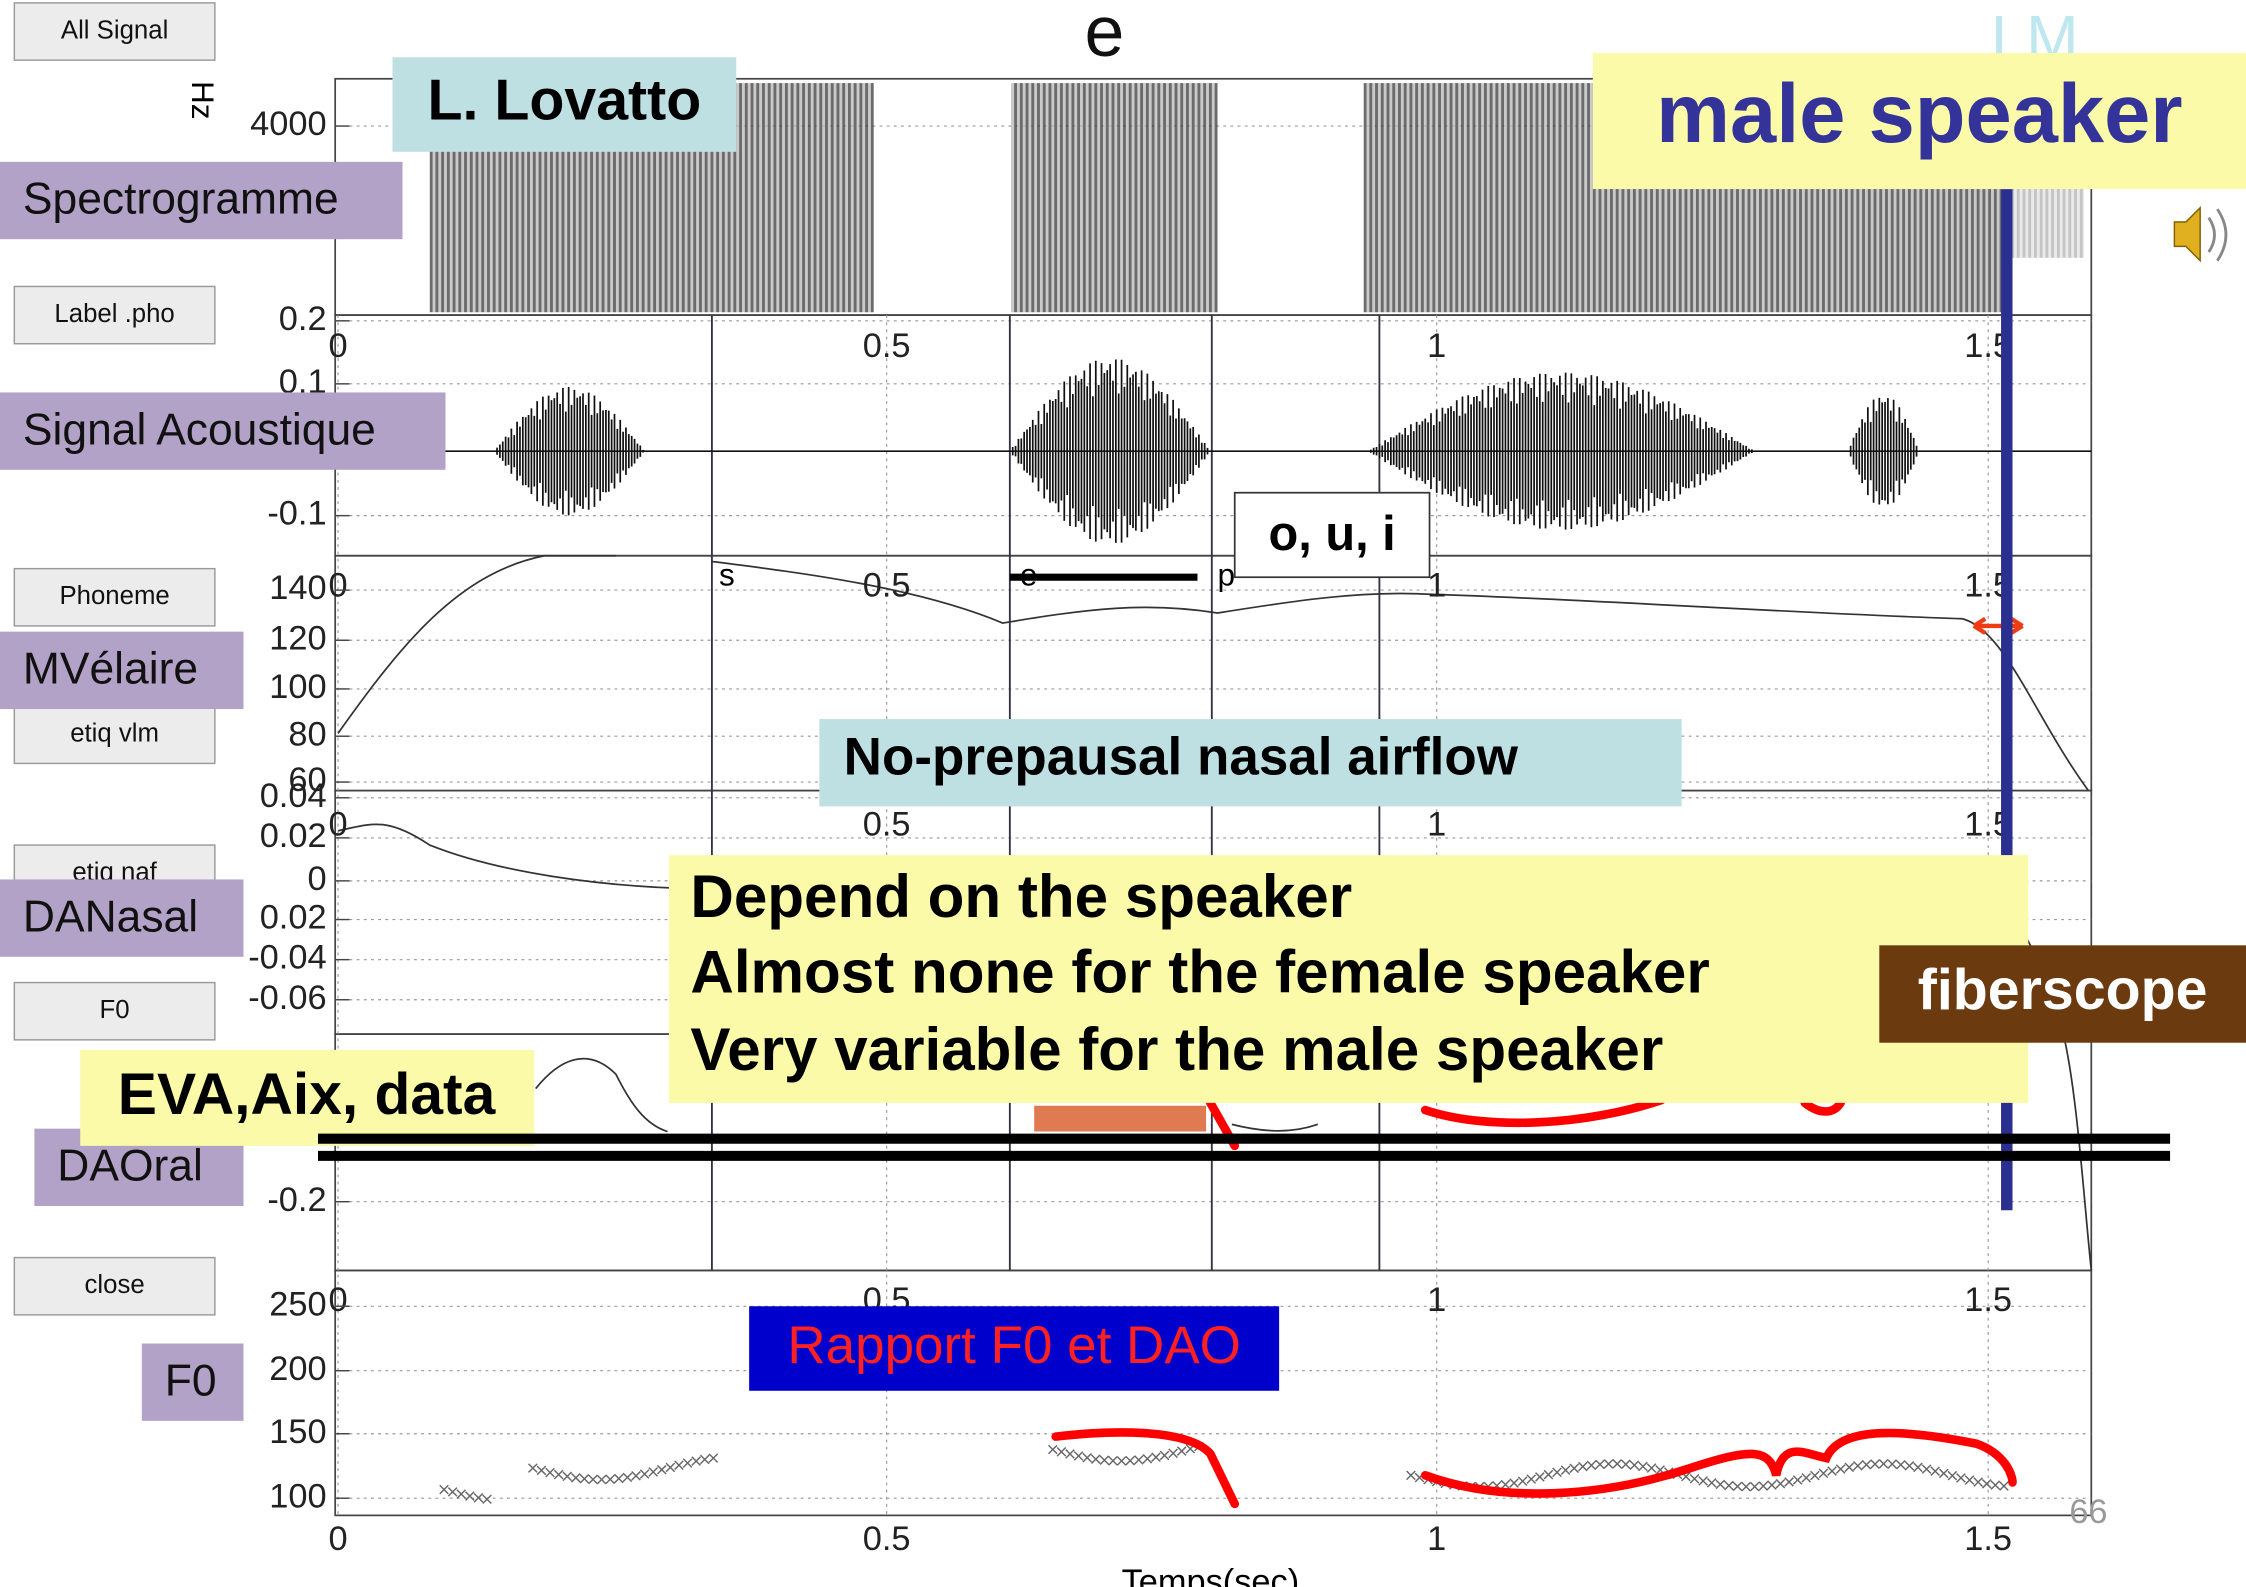 This screenshot has height=1587, width=2246. What do you see at coordinates (297, 1432) in the screenshot?
I see `y-tick-label: 150` at bounding box center [297, 1432].